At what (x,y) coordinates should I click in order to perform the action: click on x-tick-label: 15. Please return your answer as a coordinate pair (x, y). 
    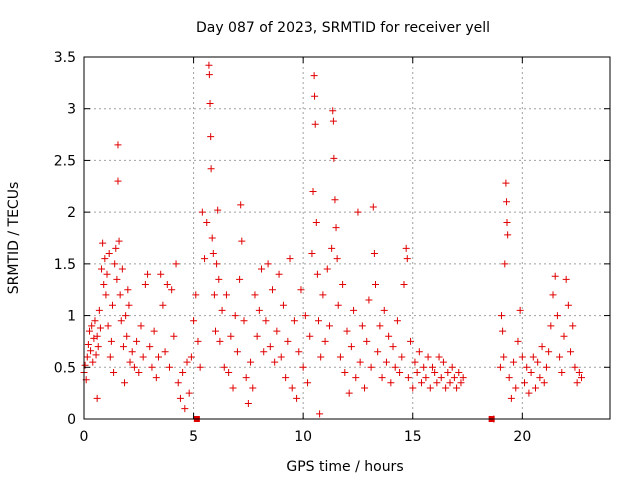
    Looking at the image, I should click on (413, 437).